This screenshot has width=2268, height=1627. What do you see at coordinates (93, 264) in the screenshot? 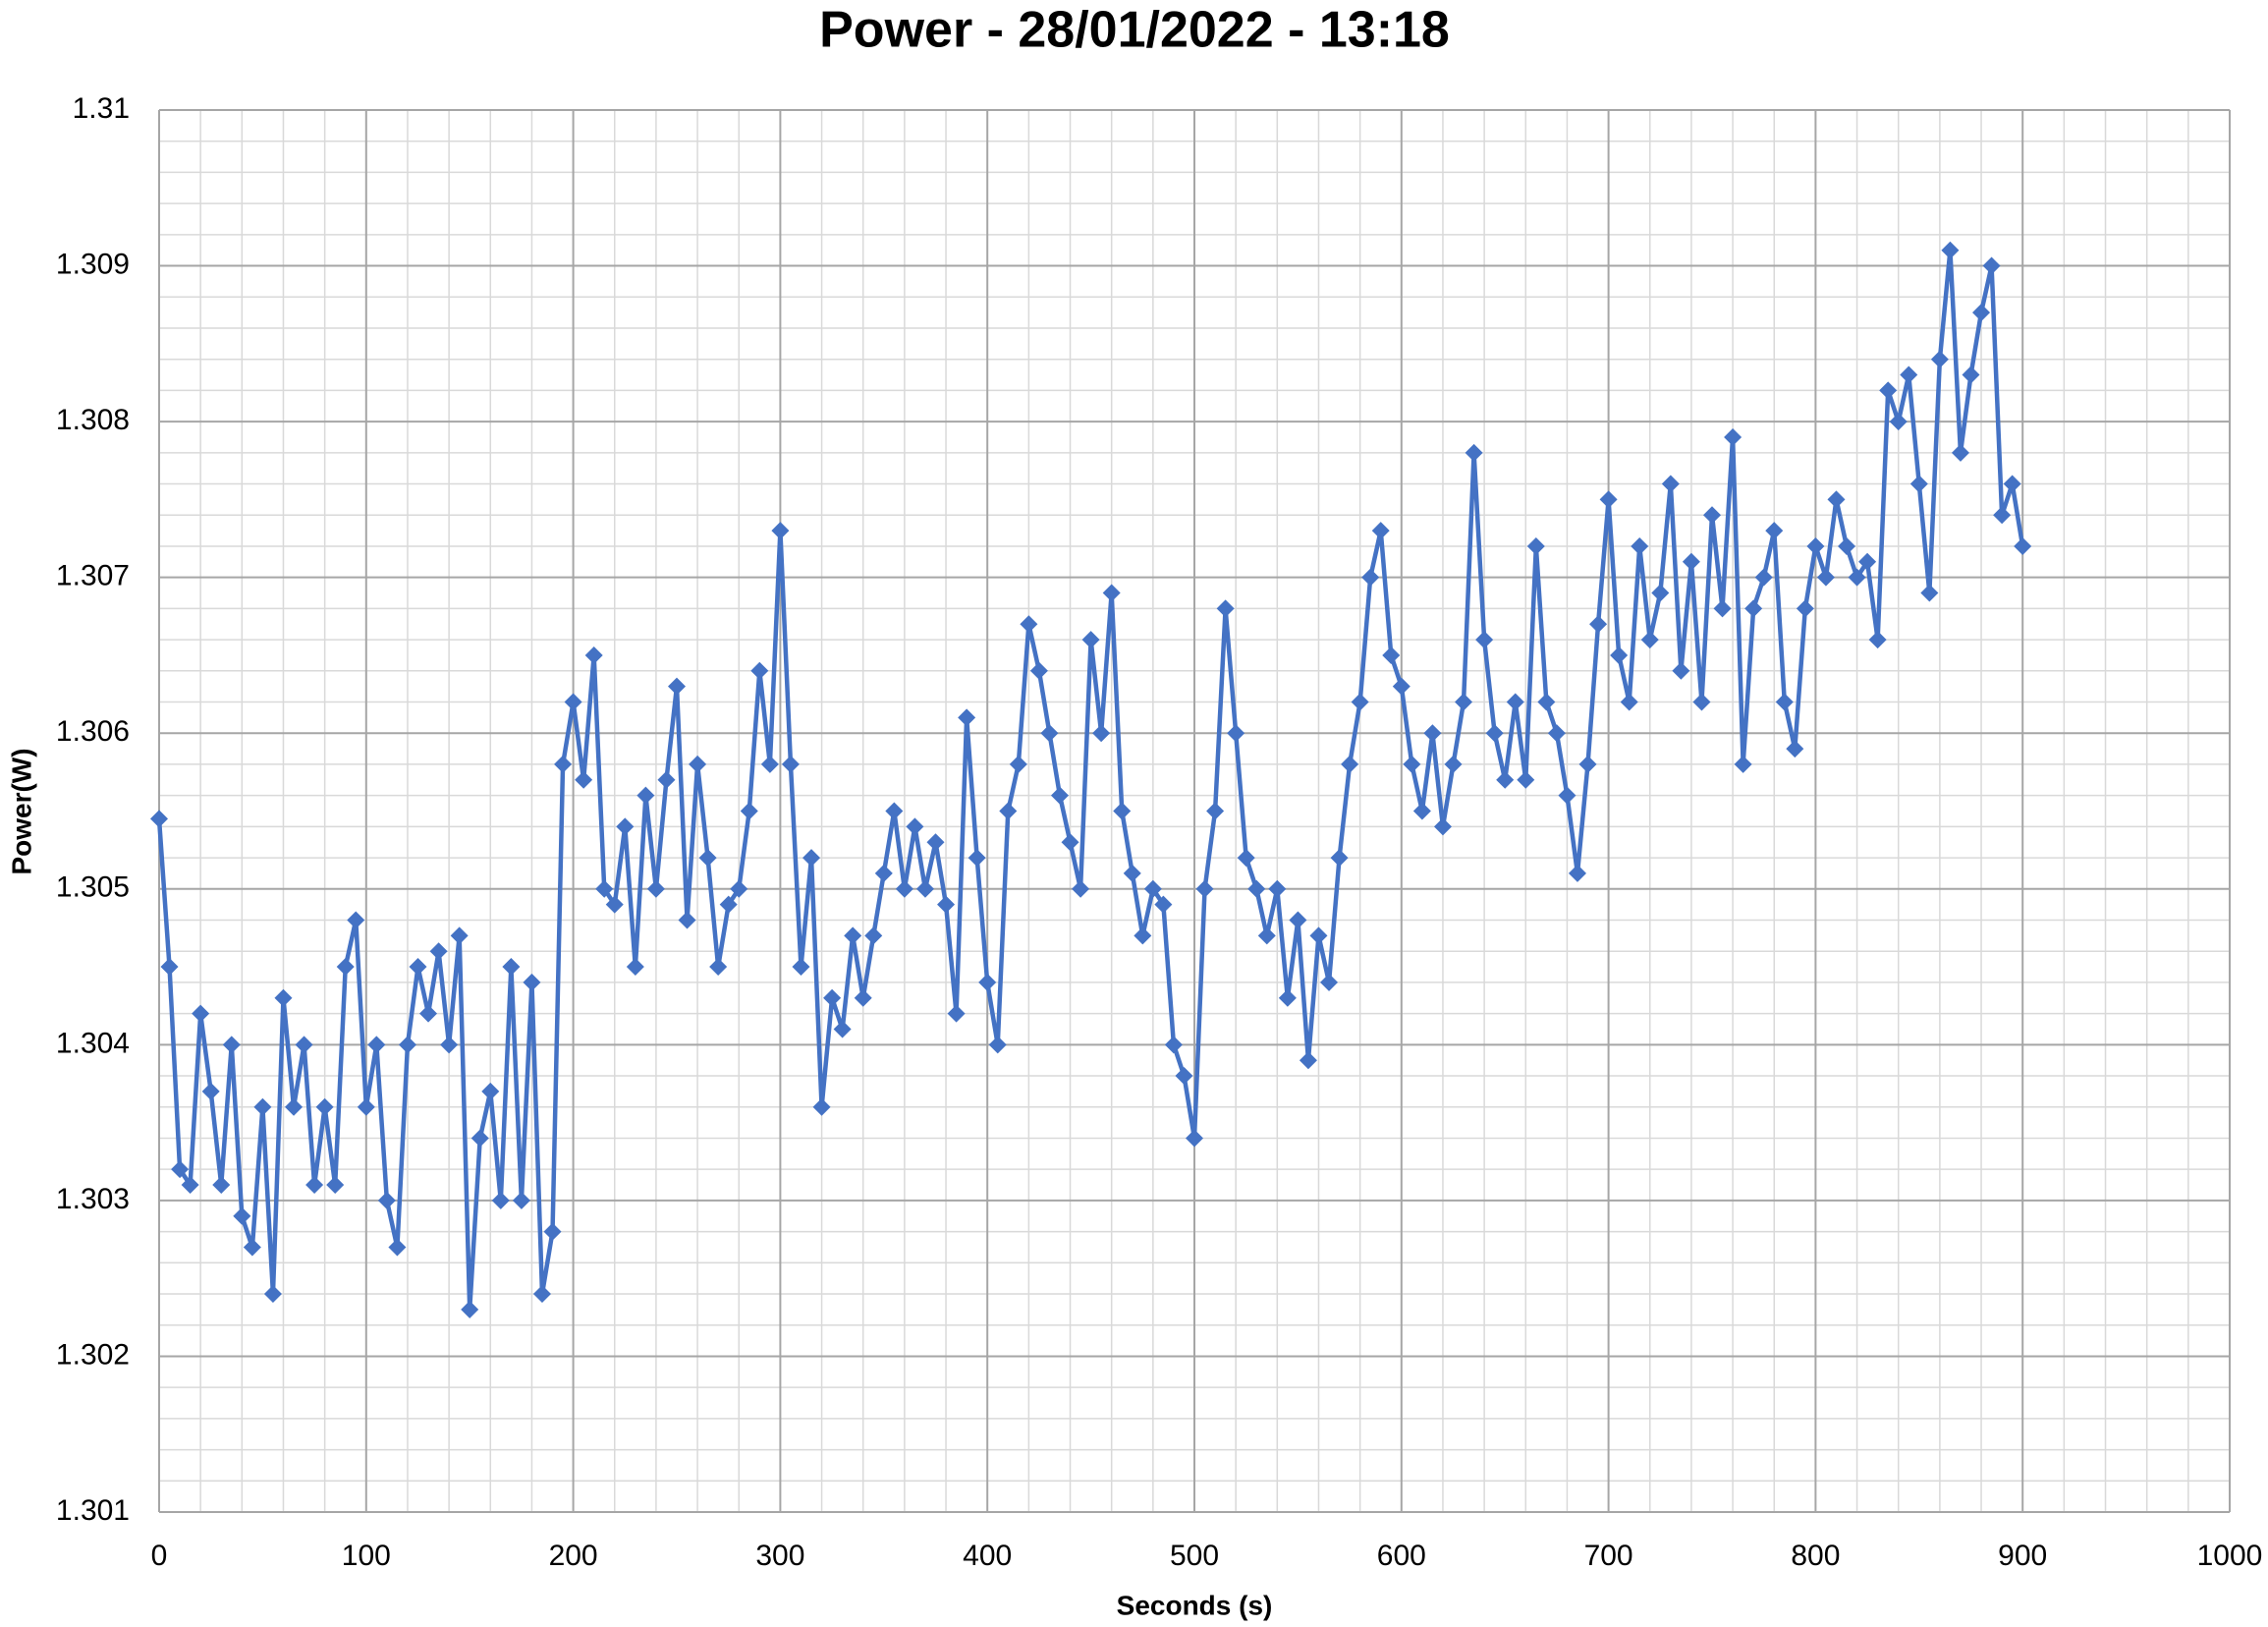
I see `y-tick-label: 1.309` at bounding box center [93, 264].